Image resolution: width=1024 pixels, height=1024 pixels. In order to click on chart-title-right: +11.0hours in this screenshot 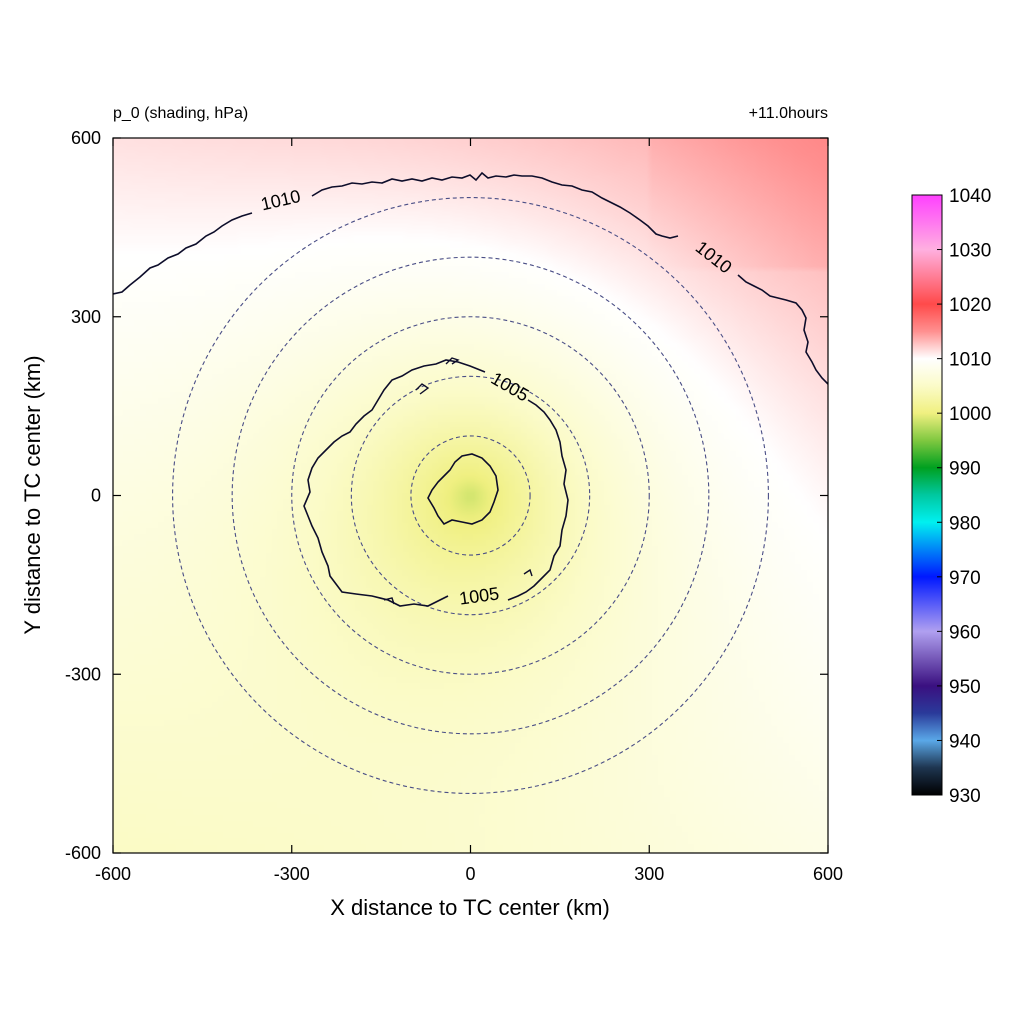, I will do `click(788, 113)`.